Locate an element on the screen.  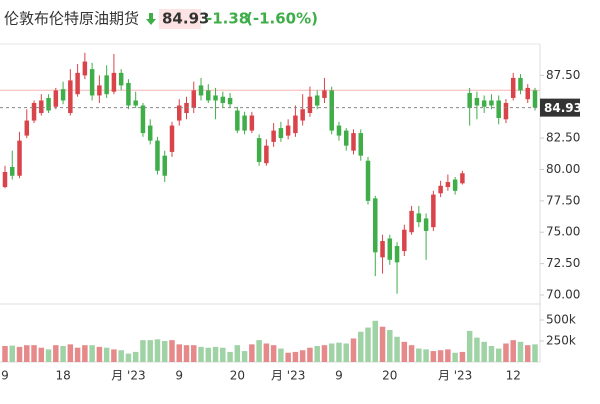
last-price: 84.93 is located at coordinates (185, 19).